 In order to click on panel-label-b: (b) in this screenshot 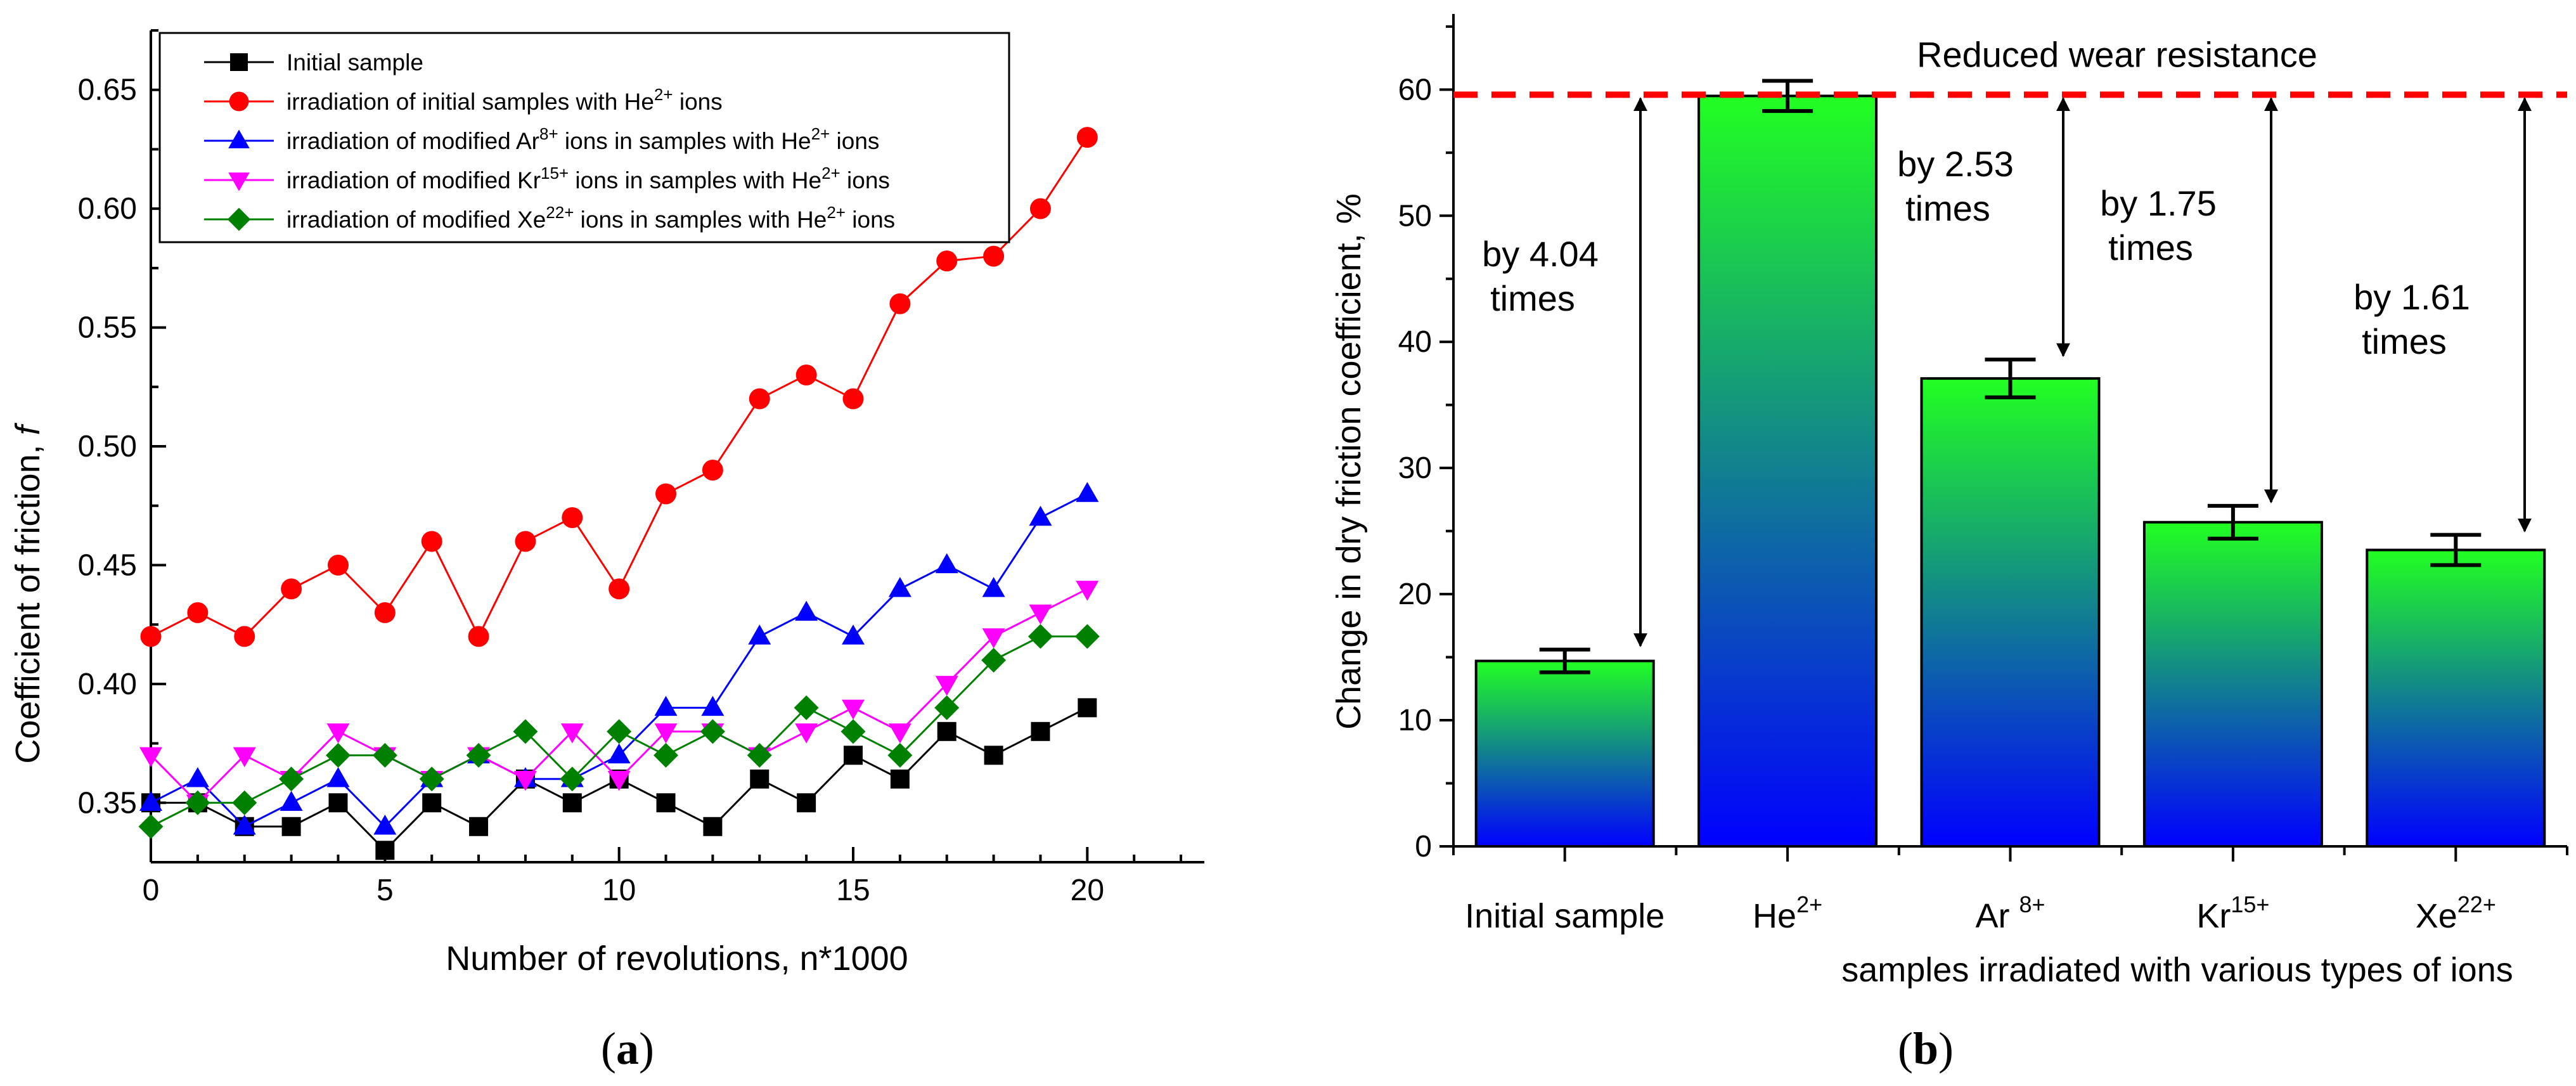, I will do `click(1926, 1048)`.